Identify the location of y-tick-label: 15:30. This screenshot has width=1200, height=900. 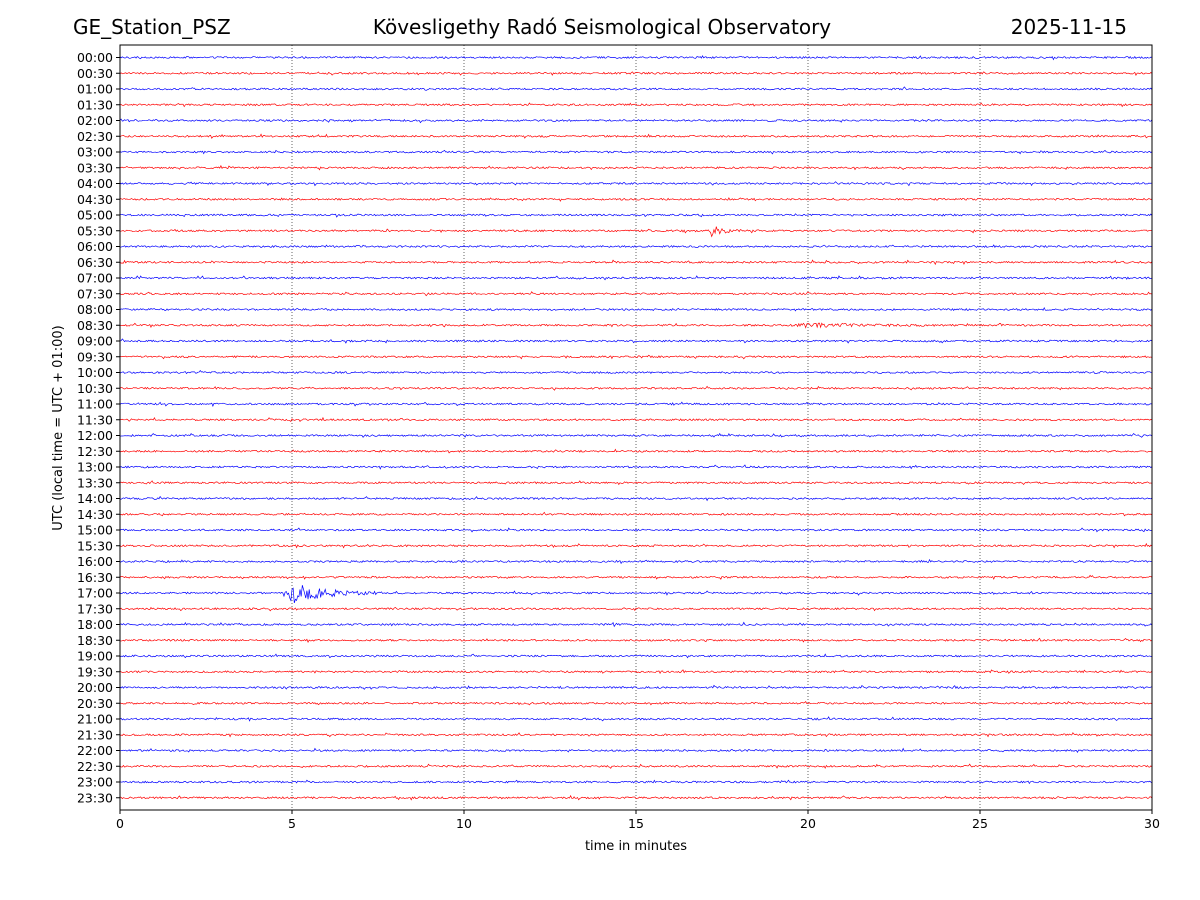
(95, 545).